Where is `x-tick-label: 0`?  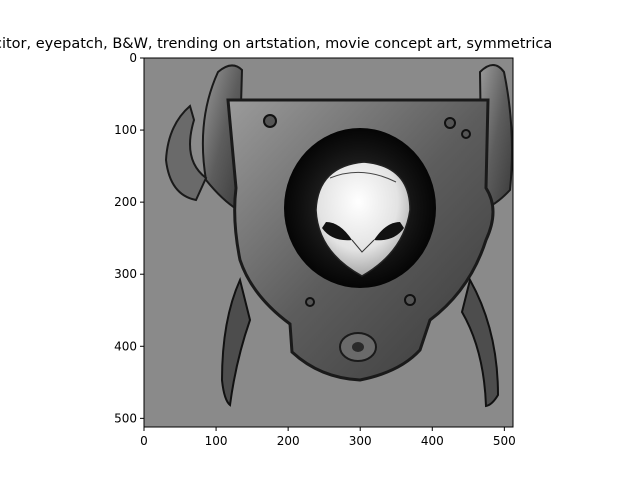
x-tick-label: 0 is located at coordinates (144, 441).